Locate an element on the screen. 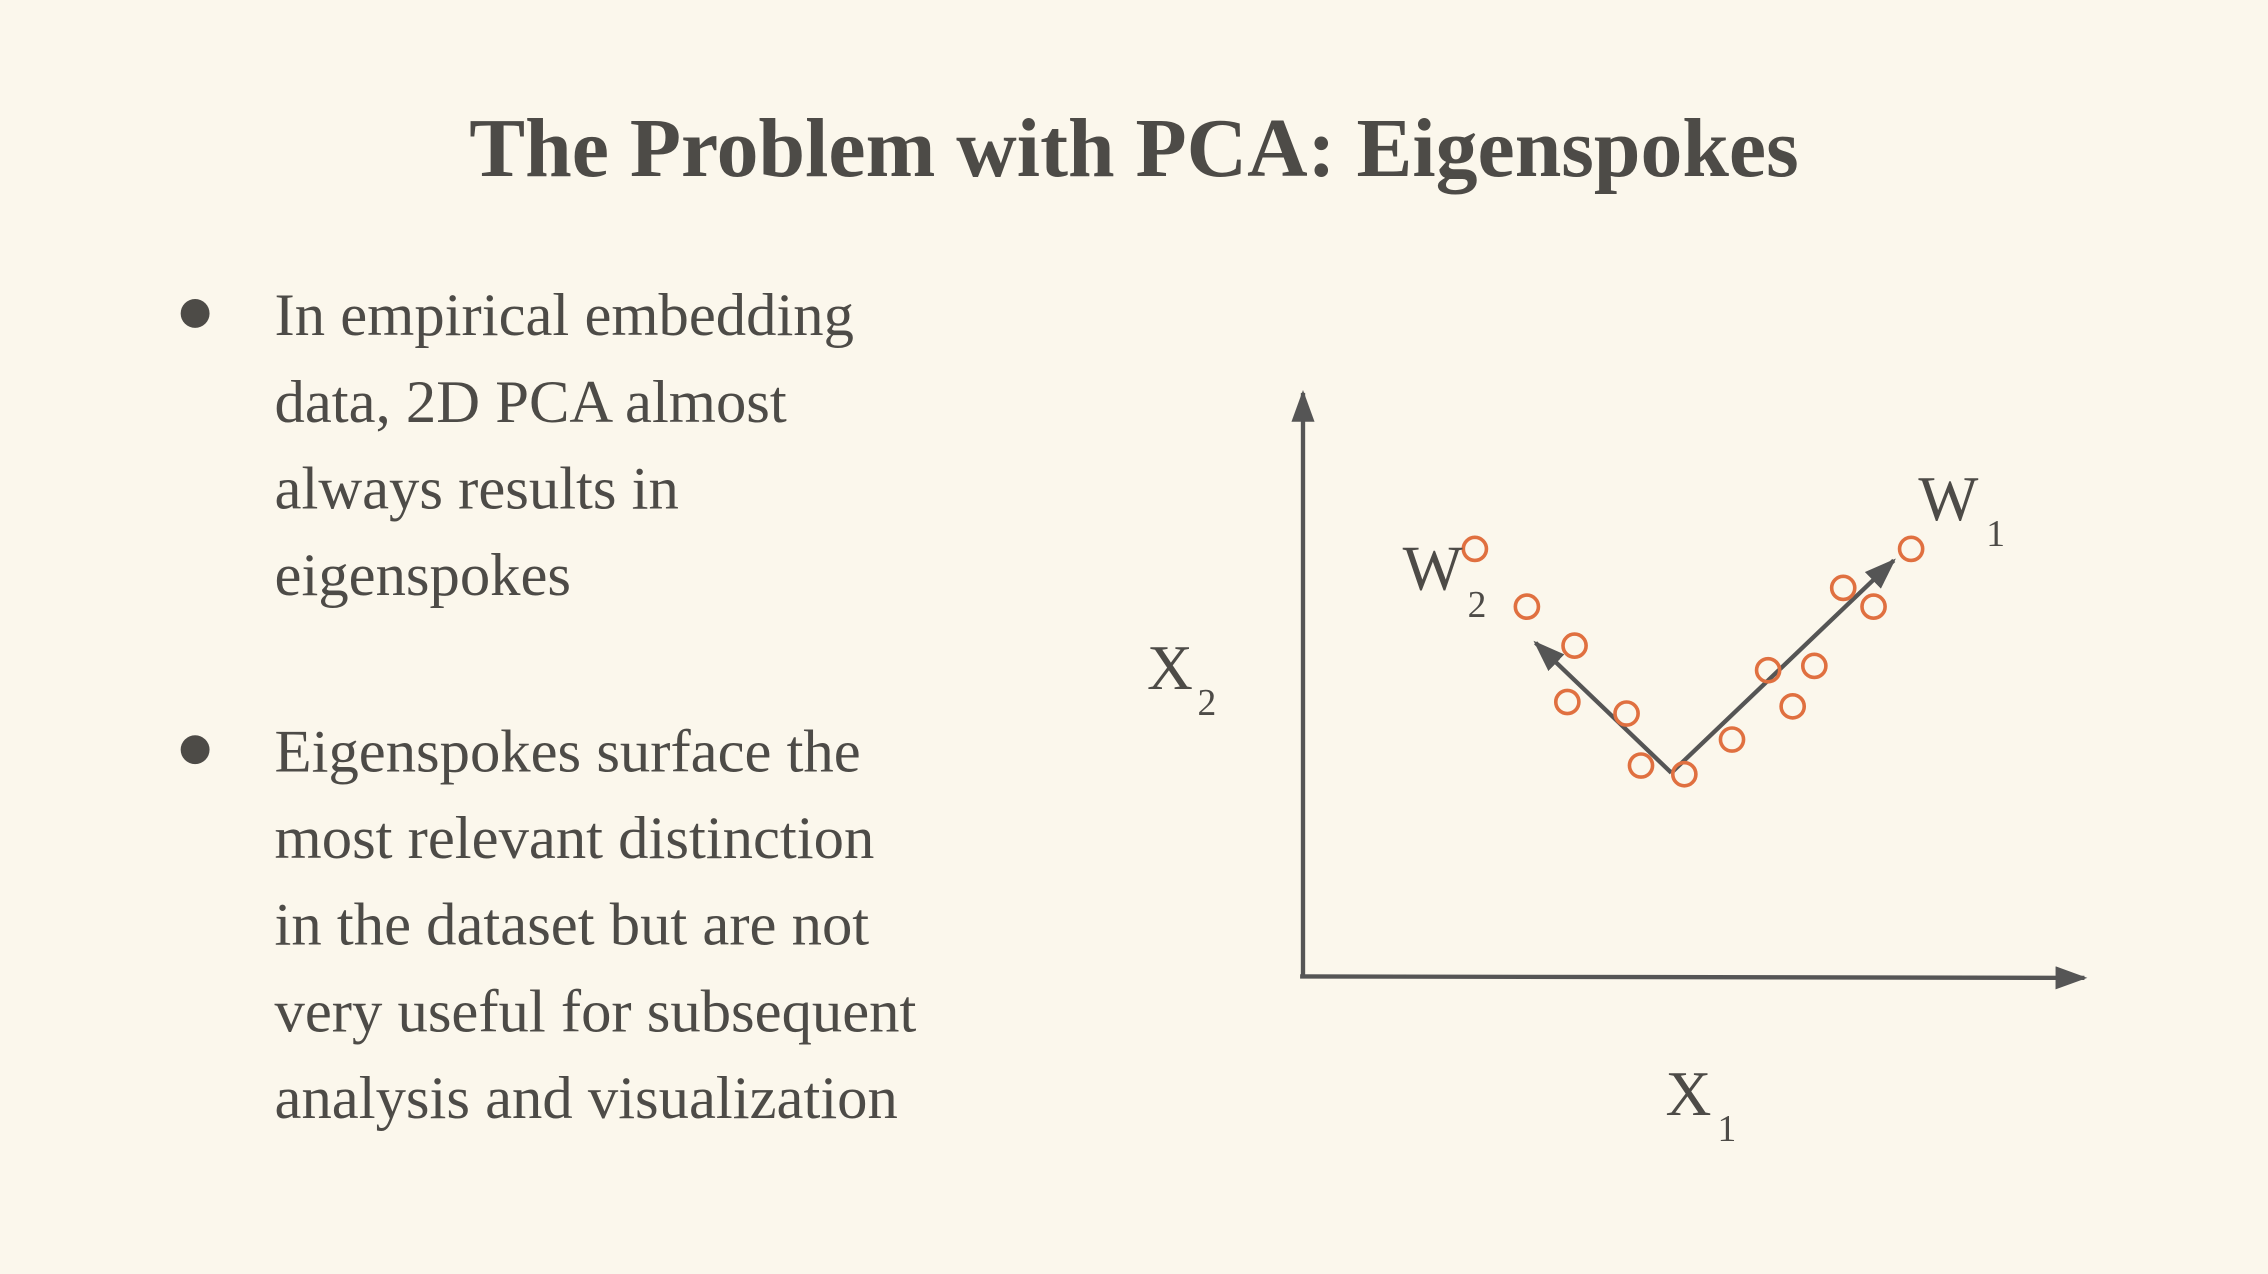 This screenshot has height=1274, width=2268. x-axis is located at coordinates (1694, 978).